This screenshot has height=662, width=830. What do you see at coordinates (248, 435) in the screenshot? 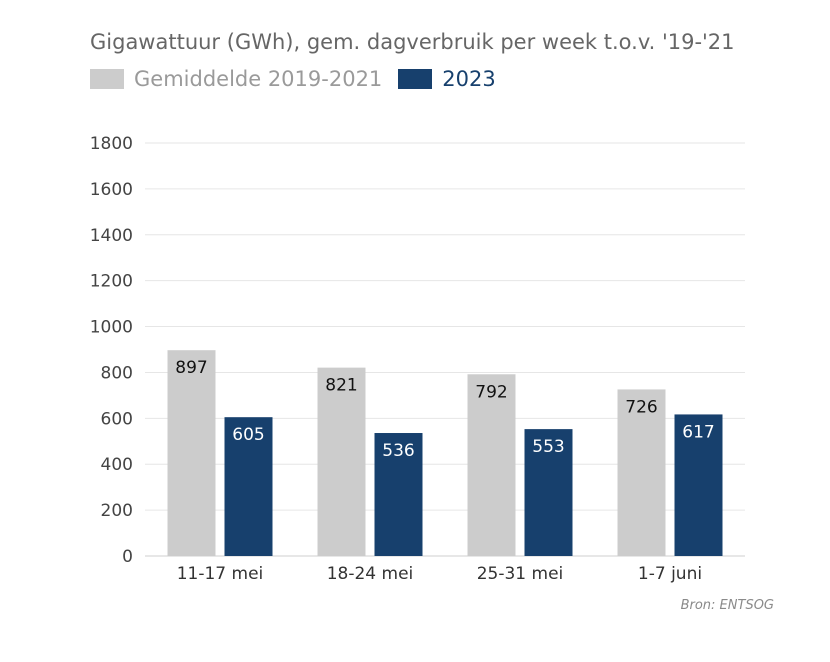
I see `data-label: 605` at bounding box center [248, 435].